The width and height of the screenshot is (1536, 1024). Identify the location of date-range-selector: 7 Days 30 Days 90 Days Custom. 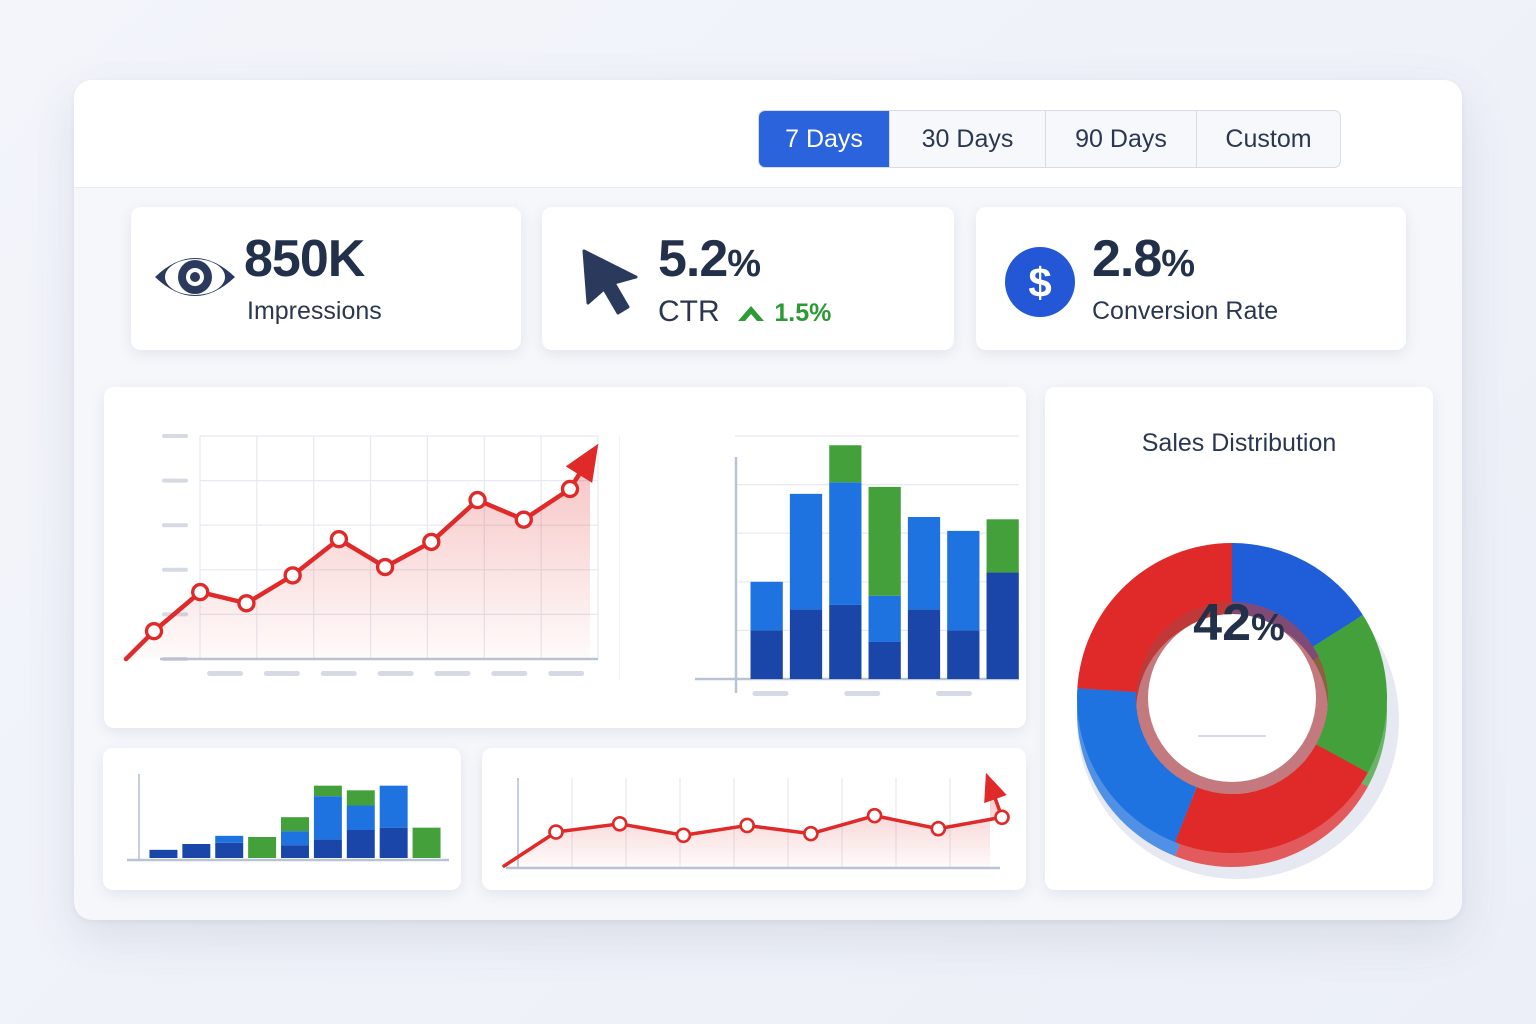
(1049, 139).